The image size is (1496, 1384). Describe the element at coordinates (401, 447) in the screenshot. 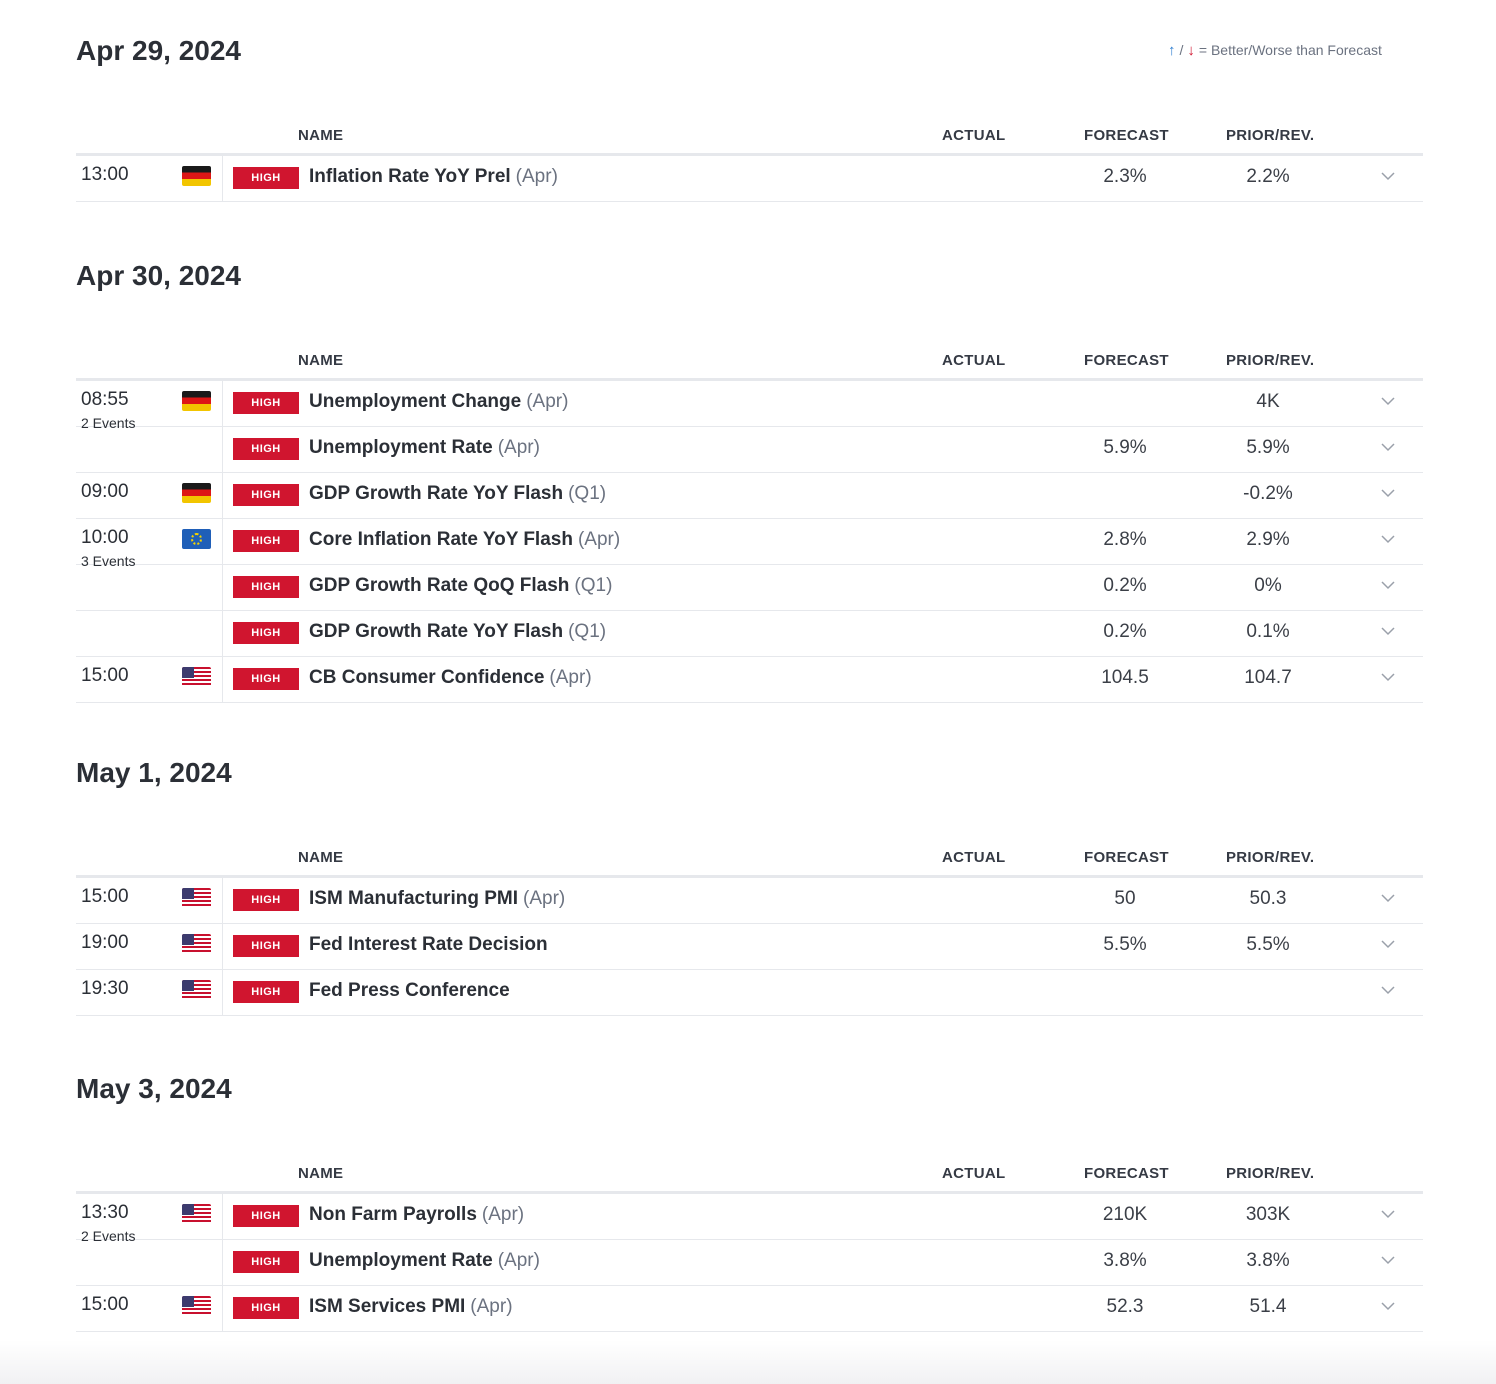

I see `event-title: Unemployment Rate` at that location.